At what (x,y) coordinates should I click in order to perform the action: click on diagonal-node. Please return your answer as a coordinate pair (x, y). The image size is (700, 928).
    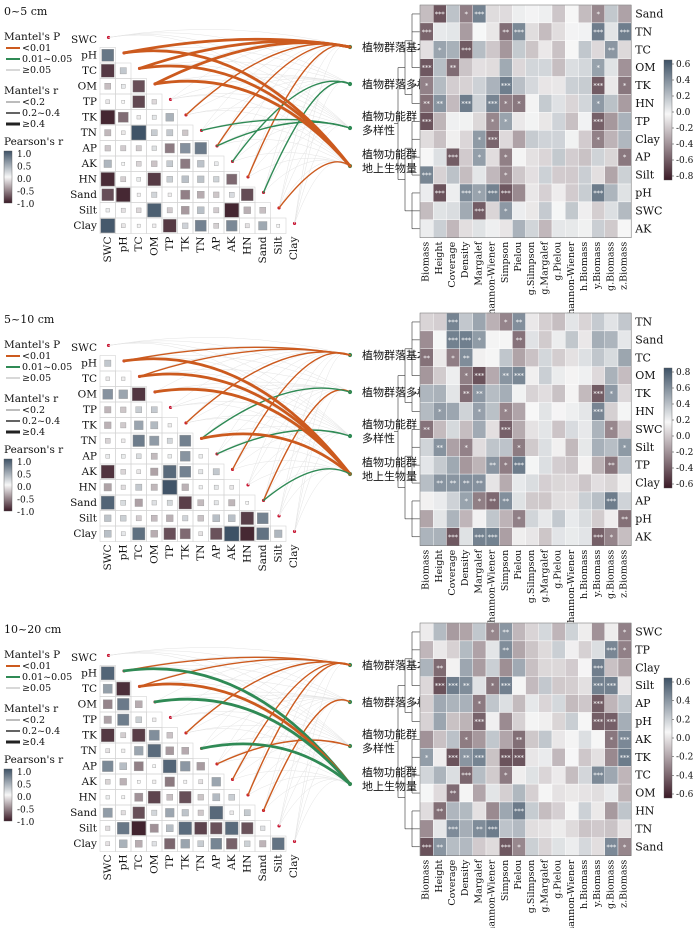
    Looking at the image, I should click on (279, 826).